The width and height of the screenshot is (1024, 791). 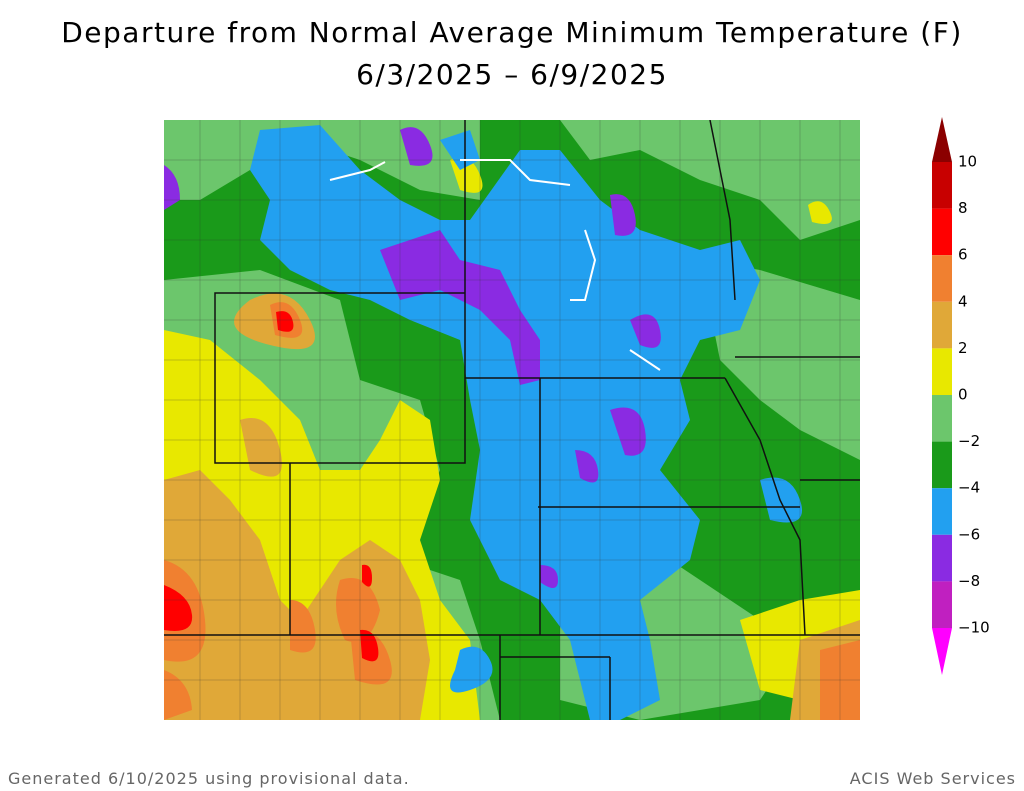 I want to click on legend-label: 0, so click(x=963, y=395).